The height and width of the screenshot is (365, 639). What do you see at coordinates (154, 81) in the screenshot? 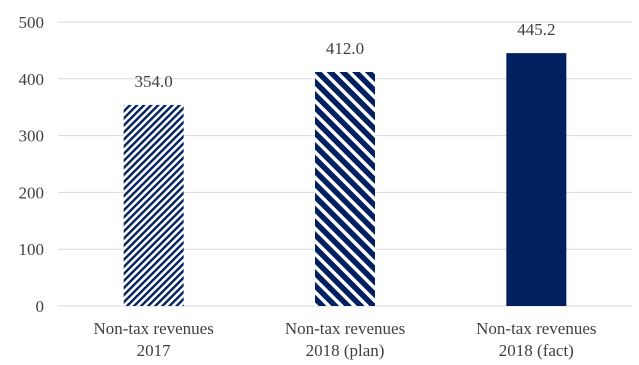
I see `data-label: 354.0` at bounding box center [154, 81].